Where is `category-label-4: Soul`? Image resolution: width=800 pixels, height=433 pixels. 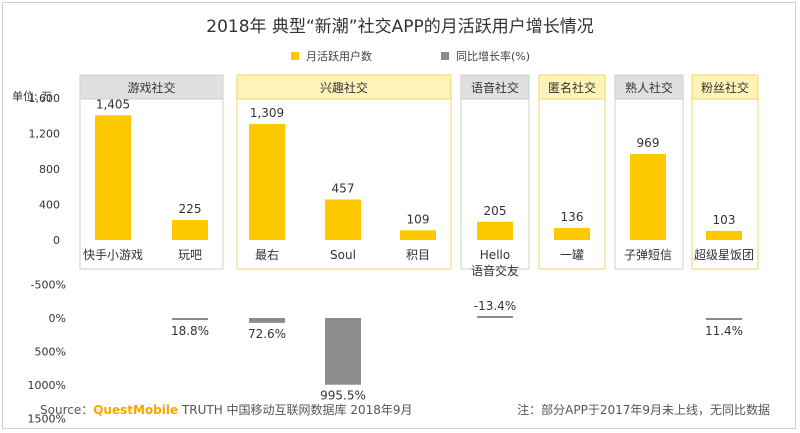 category-label-4: Soul is located at coordinates (343, 255).